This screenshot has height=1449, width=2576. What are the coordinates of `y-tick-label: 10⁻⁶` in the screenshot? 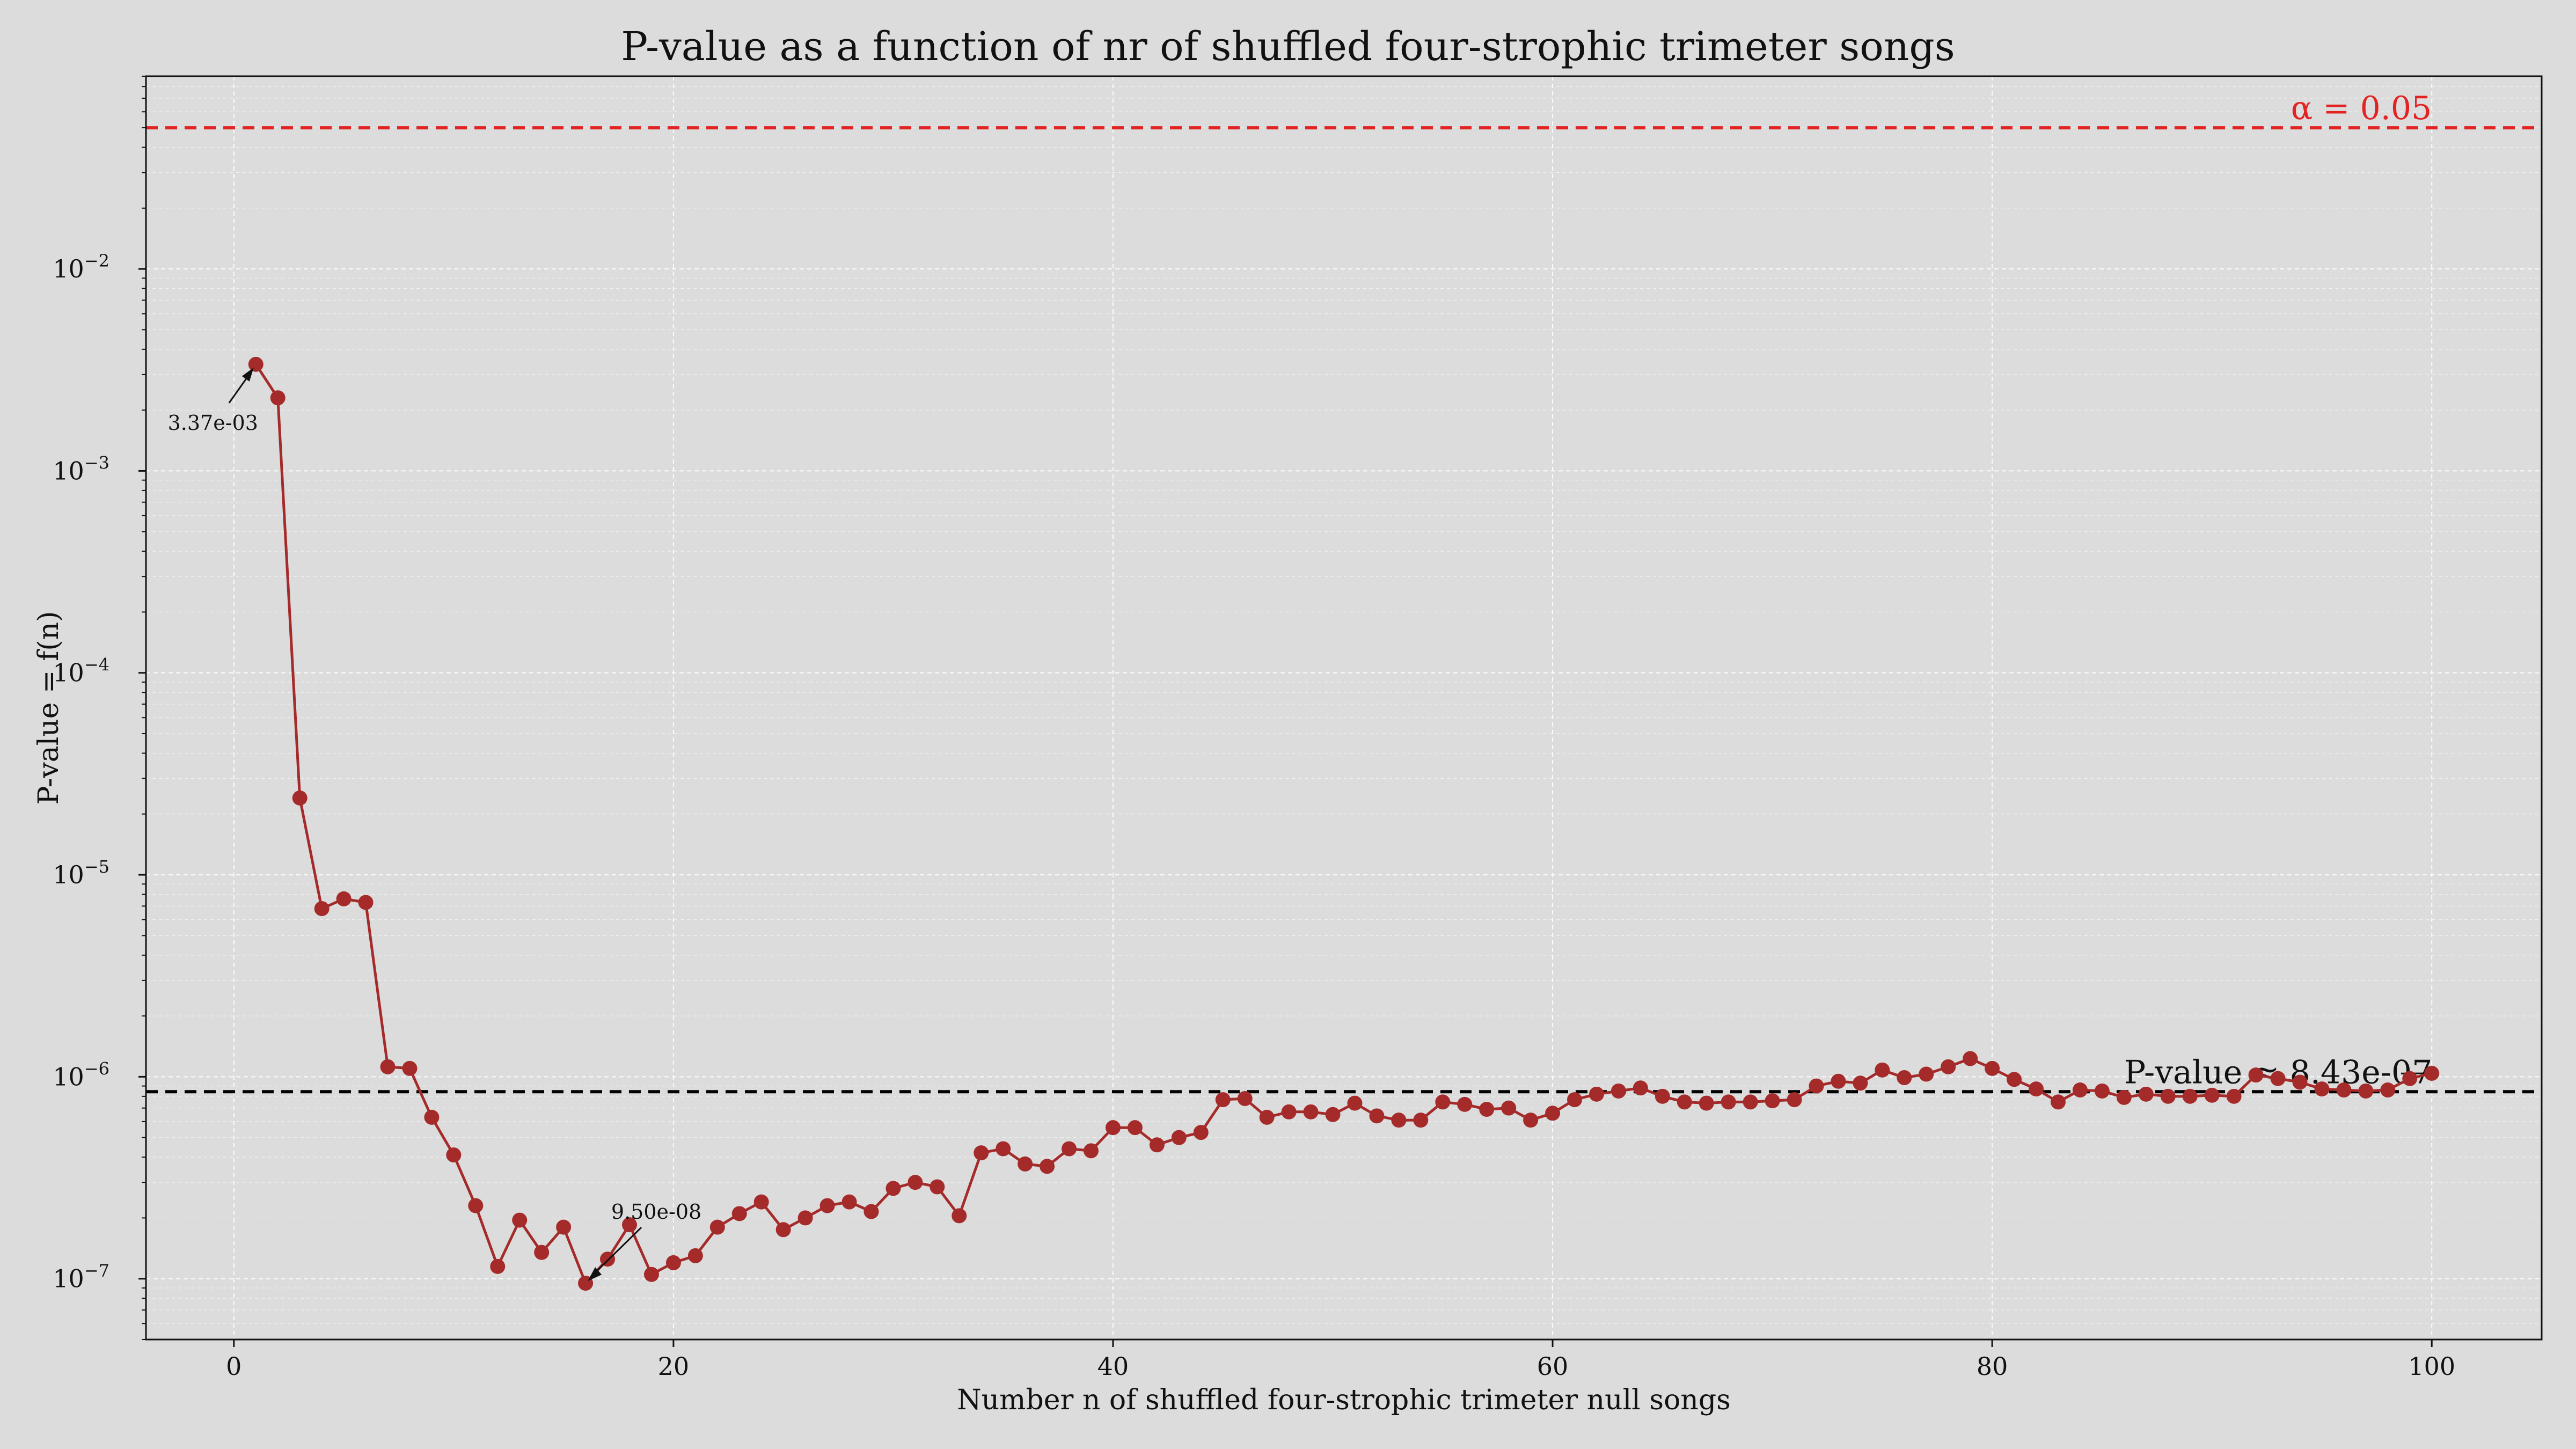 It's located at (81, 1074).